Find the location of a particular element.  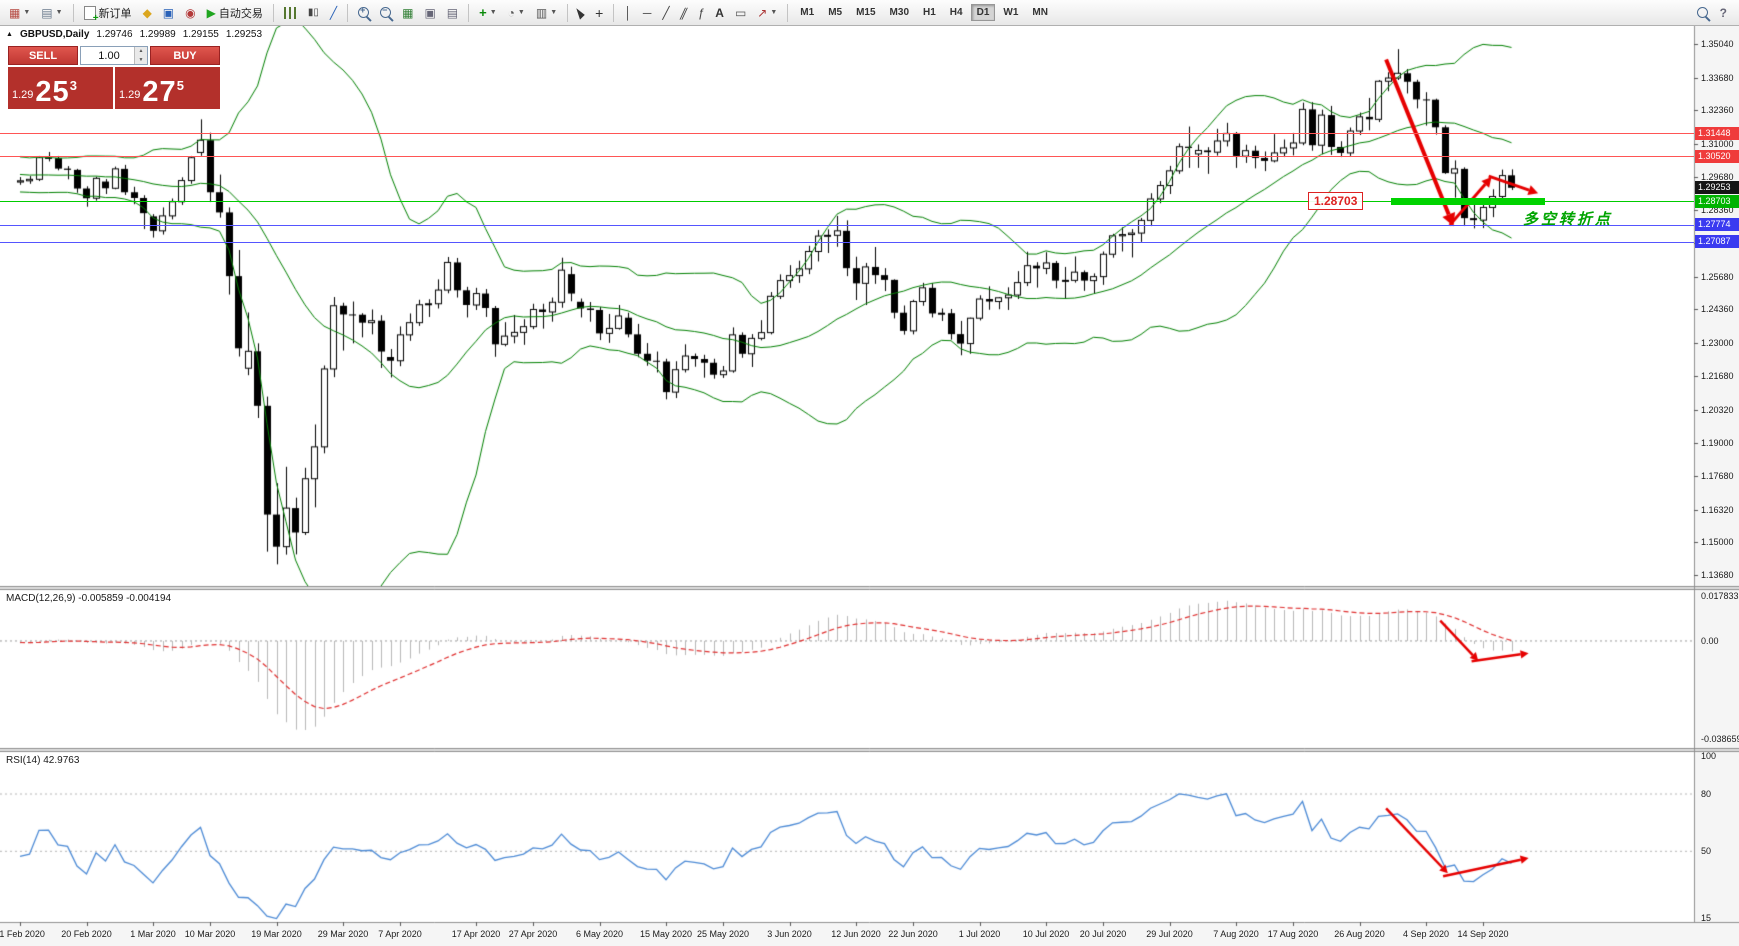

zoom-out-button is located at coordinates (385, 13).